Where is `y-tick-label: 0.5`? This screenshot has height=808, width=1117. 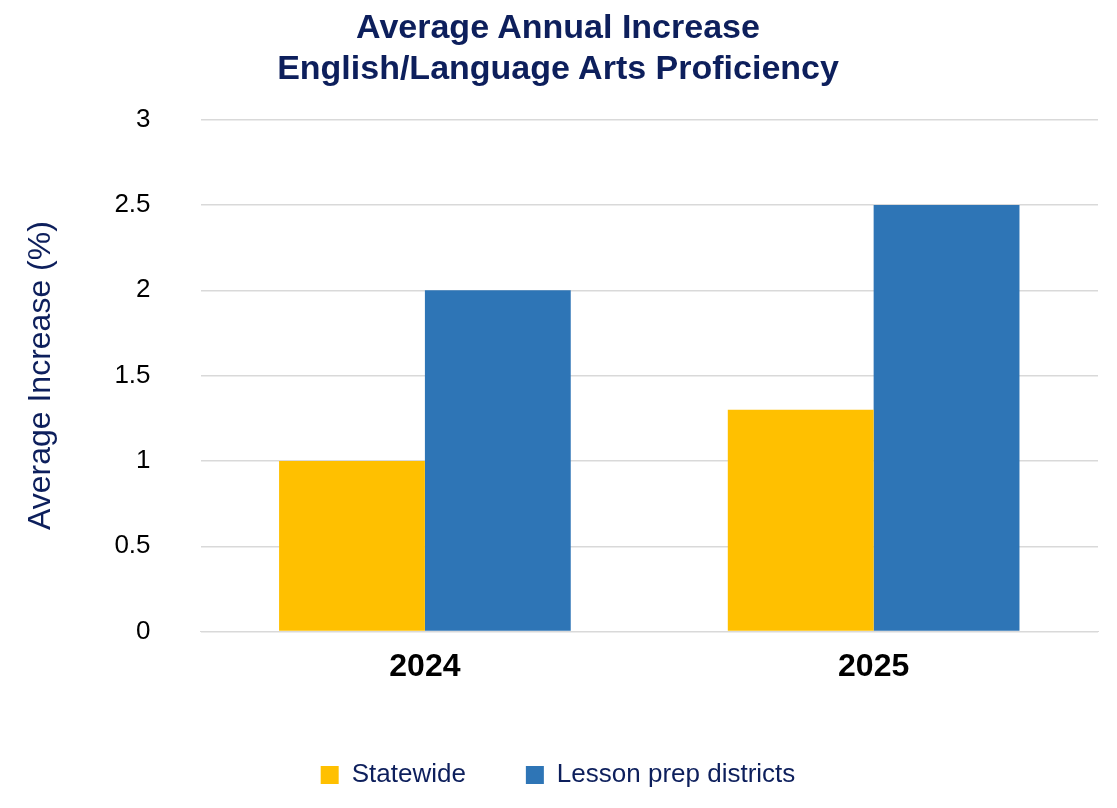
y-tick-label: 0.5 is located at coordinates (132, 544).